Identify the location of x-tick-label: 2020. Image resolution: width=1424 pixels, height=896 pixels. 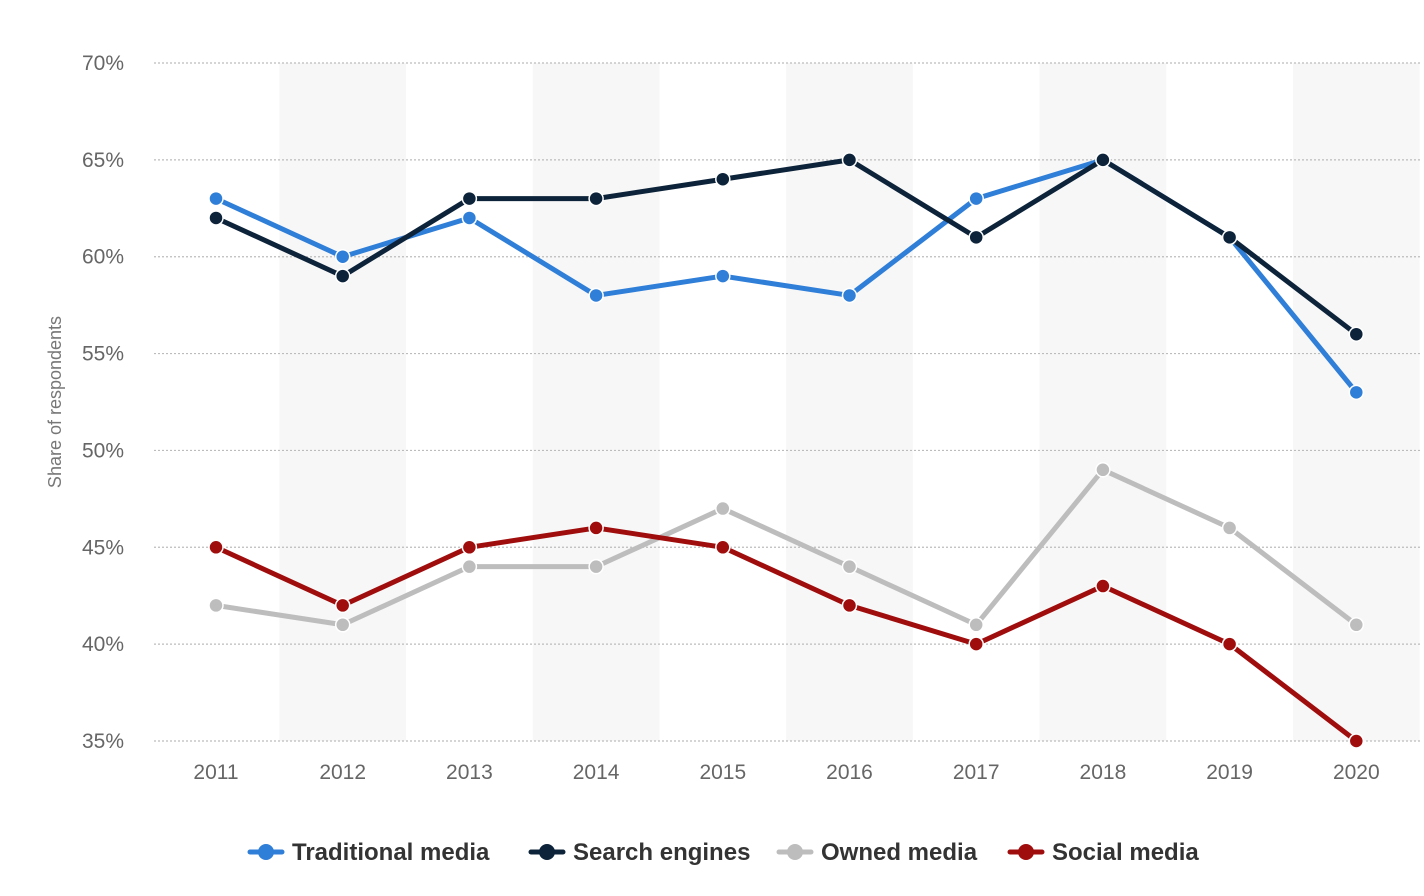
(1356, 772).